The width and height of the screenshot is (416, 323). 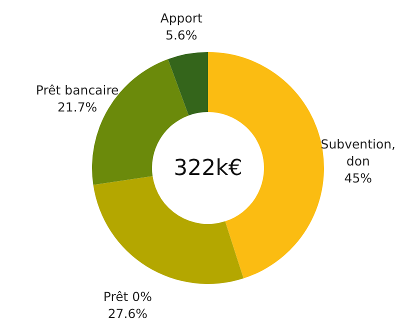 I want to click on data-label: 21.7%, so click(x=77, y=106).